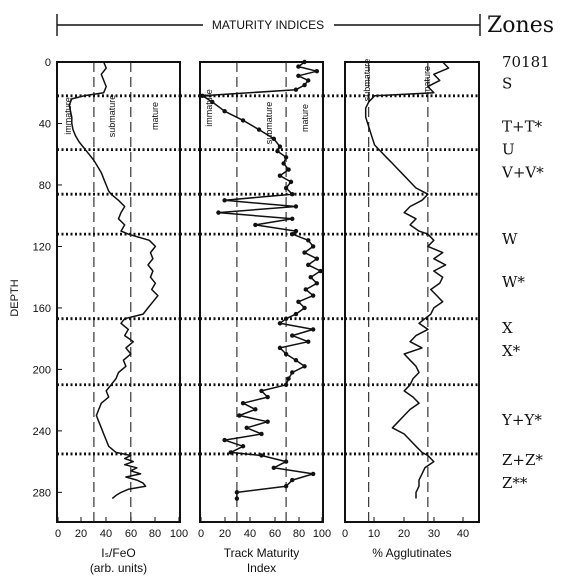  I want to click on zone-label: 70181, so click(526, 62).